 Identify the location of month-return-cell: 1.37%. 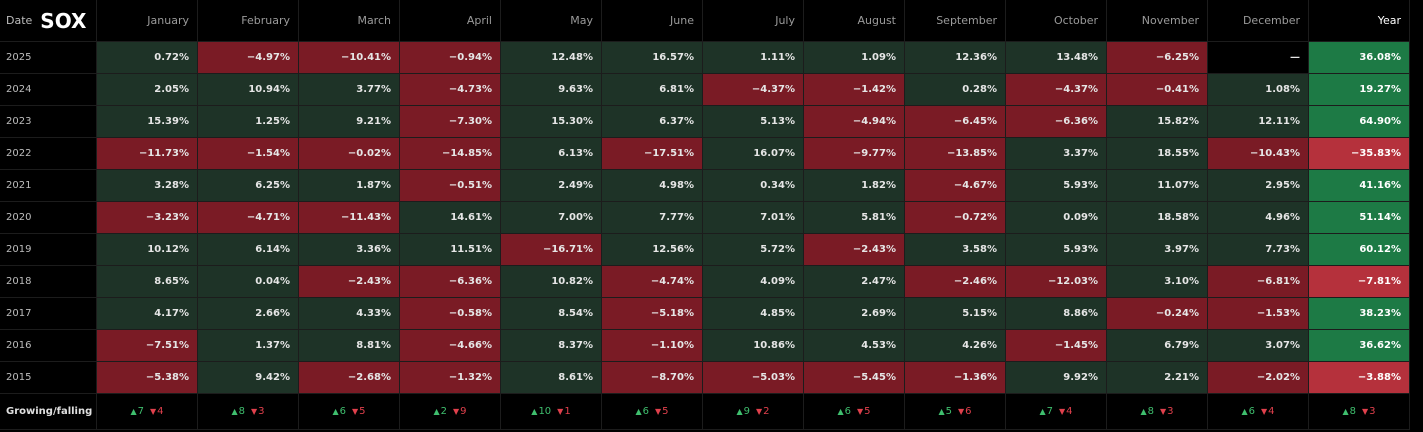
(248, 346).